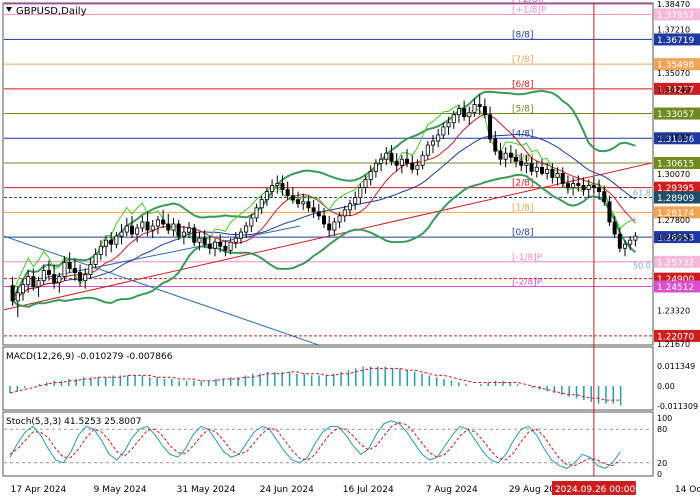 The height and width of the screenshot is (500, 700). I want to click on macd-plot: 0.011349 0.00 -0.011309, so click(353, 386).